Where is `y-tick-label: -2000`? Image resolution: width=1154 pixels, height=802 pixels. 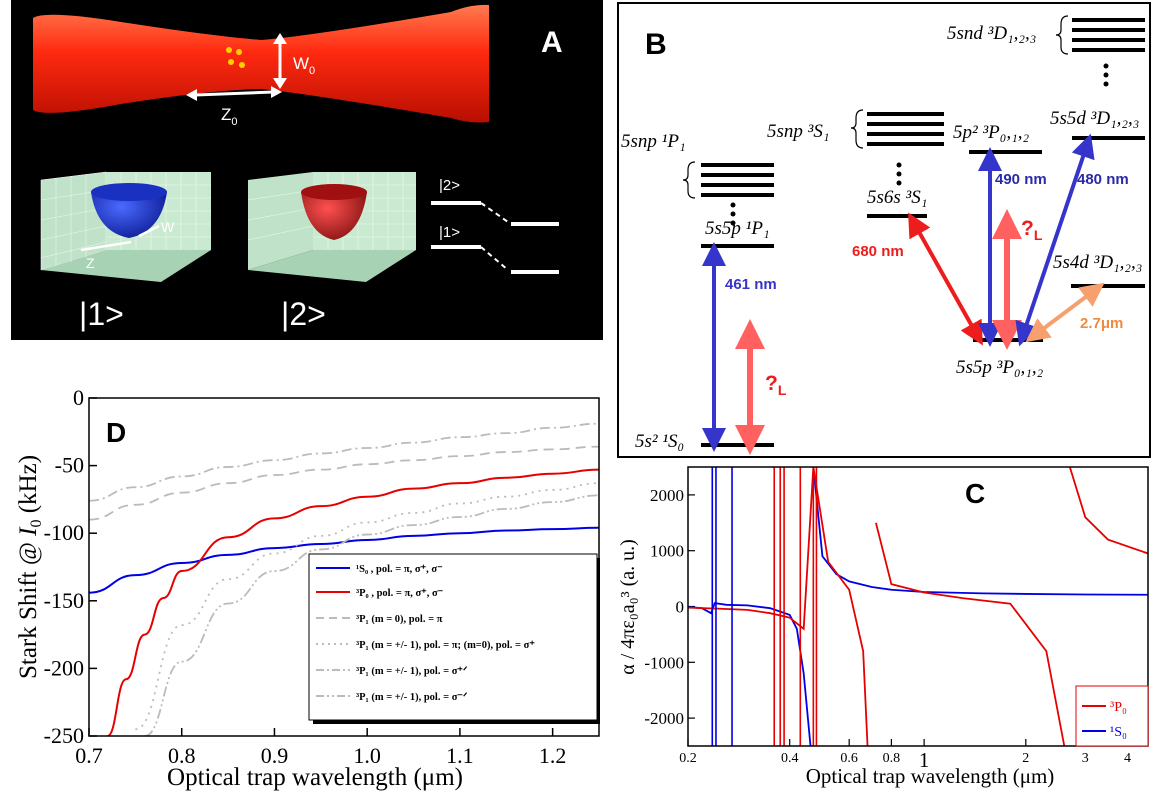 y-tick-label: -2000 is located at coordinates (664, 718).